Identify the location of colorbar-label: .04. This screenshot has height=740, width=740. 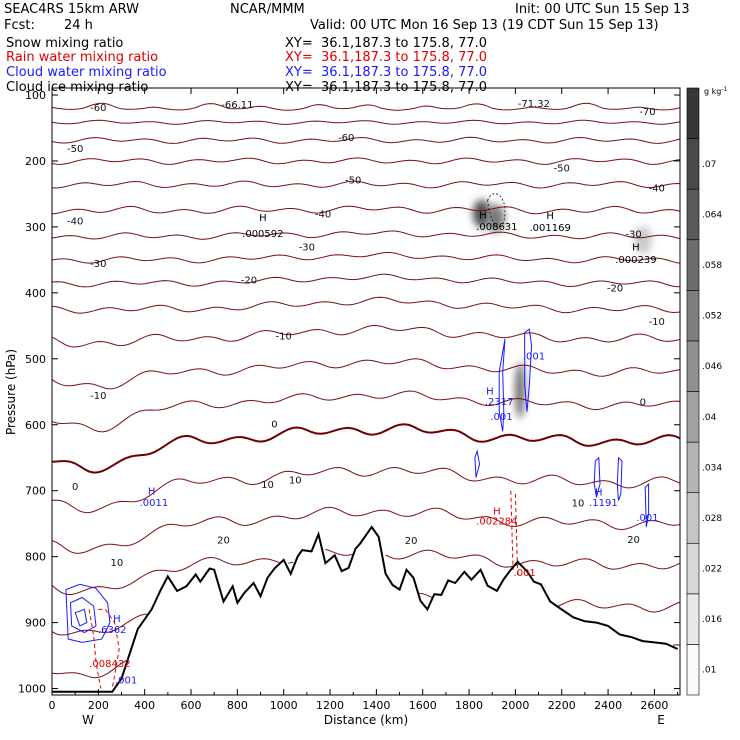
(709, 418).